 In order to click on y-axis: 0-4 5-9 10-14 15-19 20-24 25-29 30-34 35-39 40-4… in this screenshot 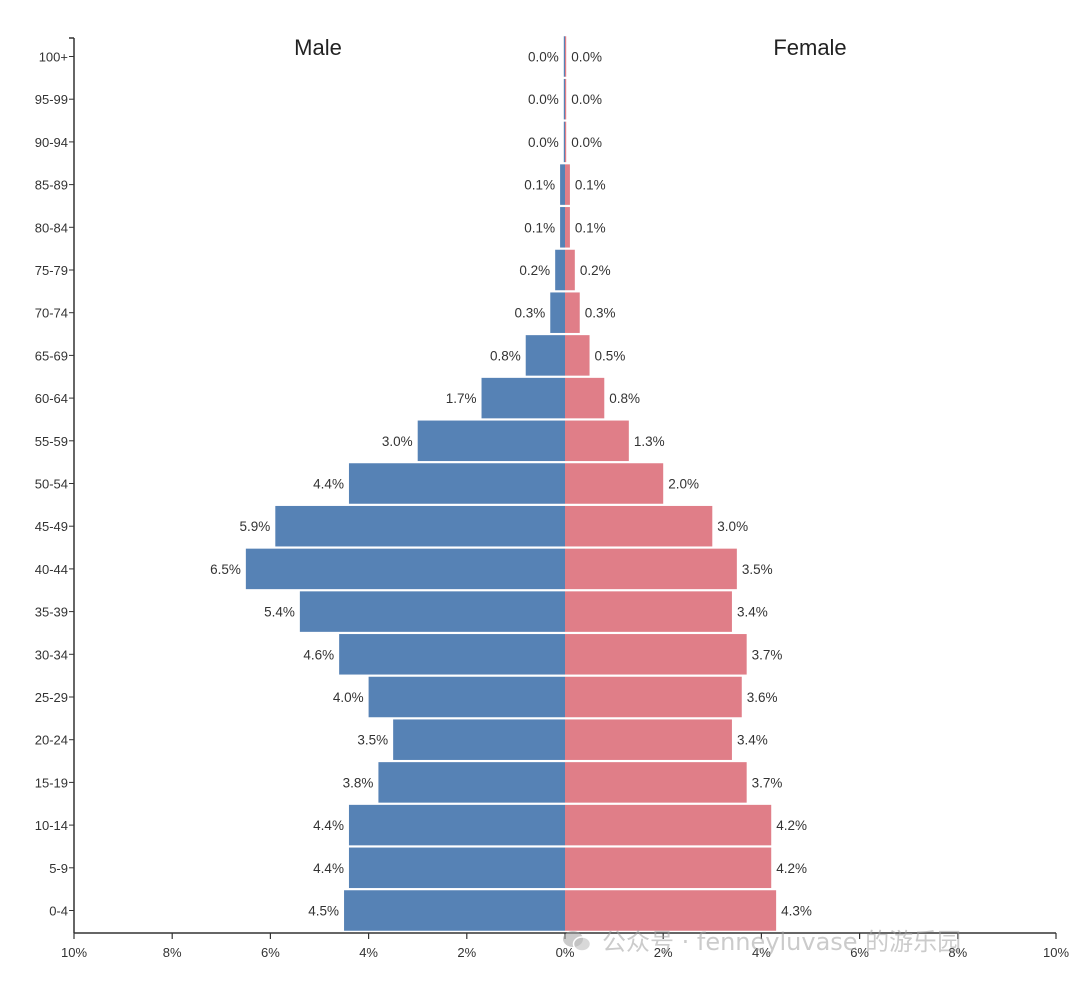, I will do `click(55, 485)`.